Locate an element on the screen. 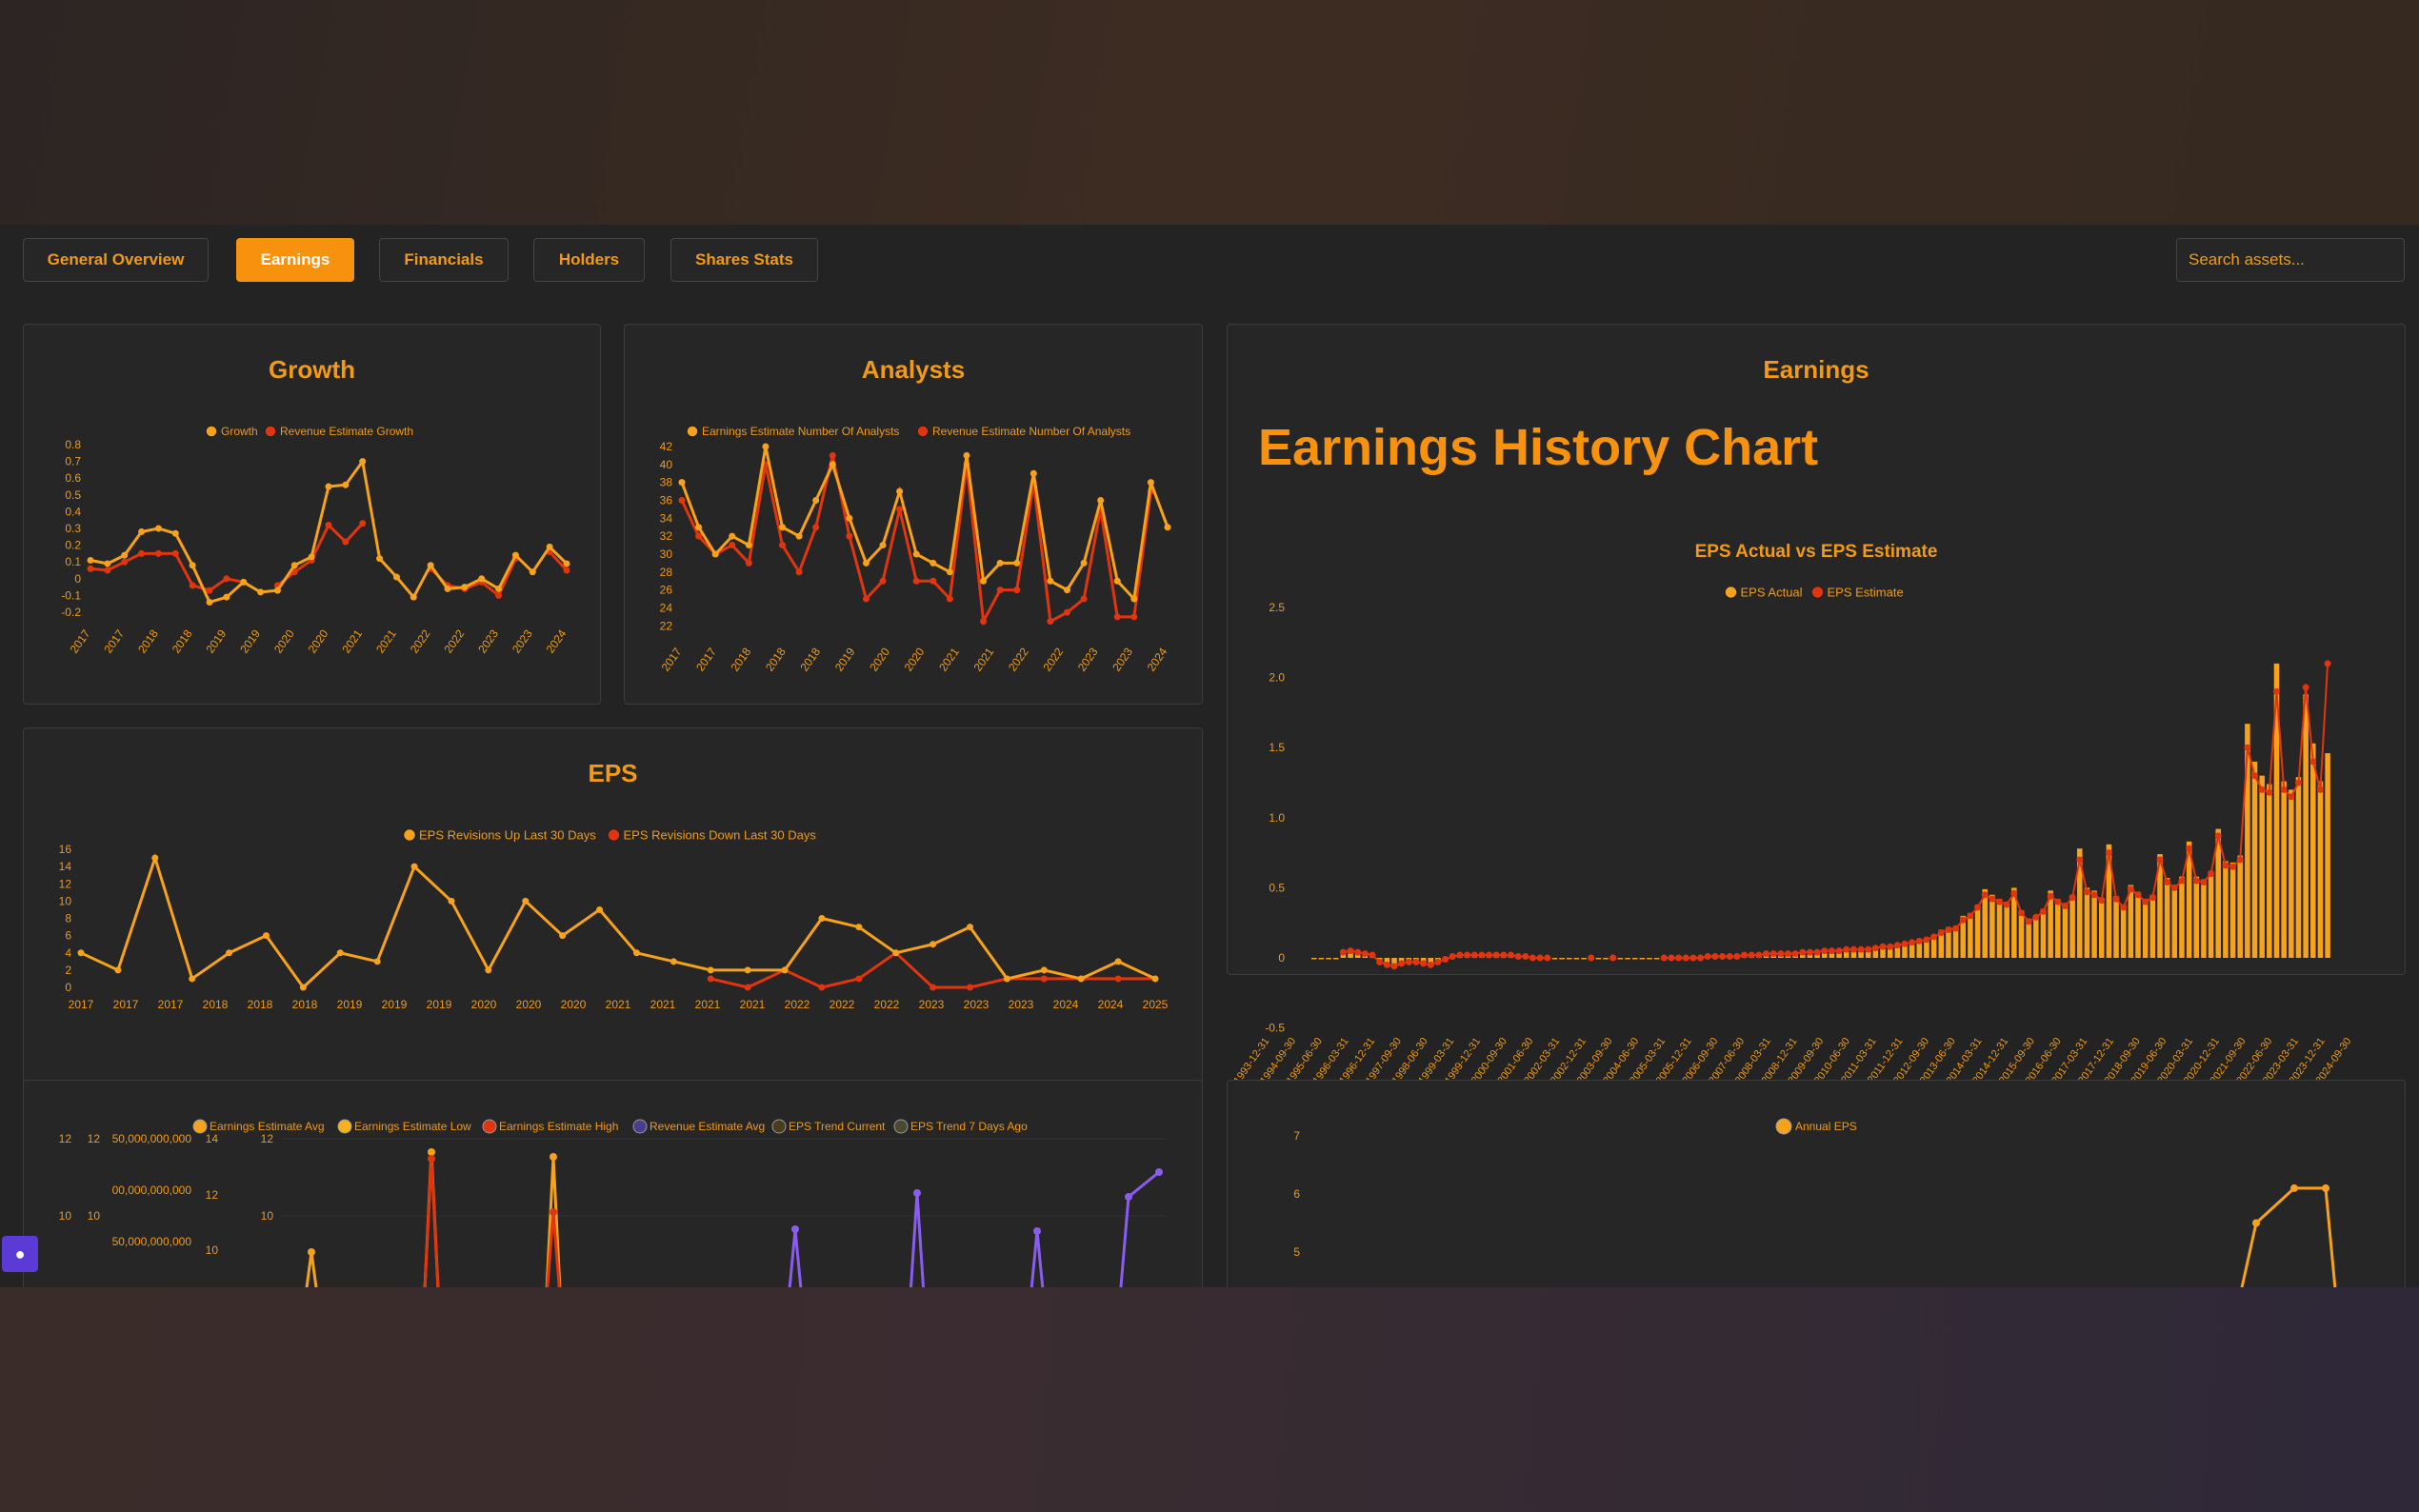 This screenshot has height=1512, width=2419. tab-holders: Holders is located at coordinates (589, 260).